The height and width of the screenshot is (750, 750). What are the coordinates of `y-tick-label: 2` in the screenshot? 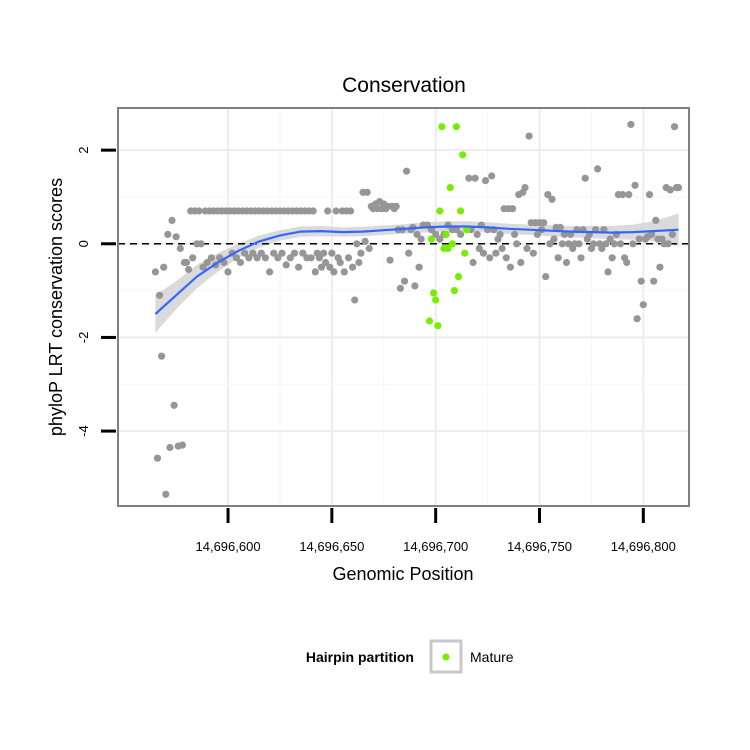 It's located at (83, 150).